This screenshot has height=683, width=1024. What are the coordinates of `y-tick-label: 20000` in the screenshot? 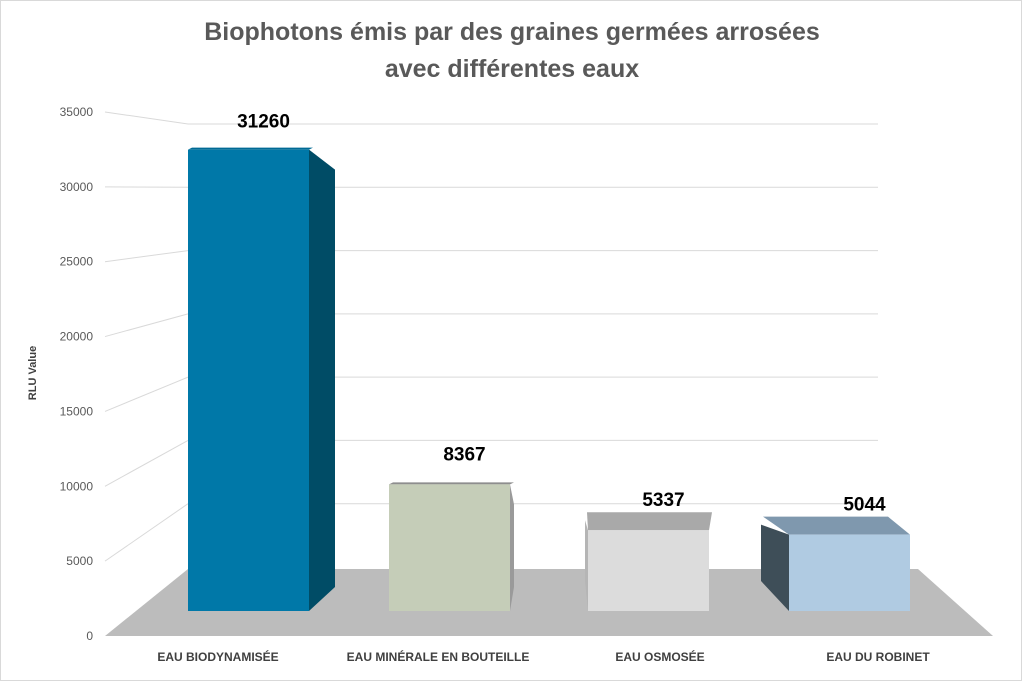 It's located at (77, 337).